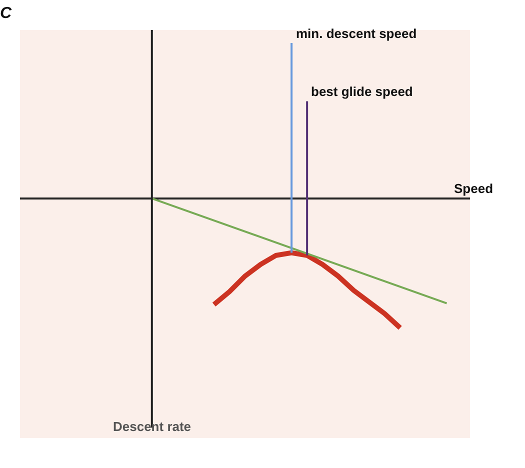 The height and width of the screenshot is (468, 525). I want to click on text: best glide speed, so click(362, 91).